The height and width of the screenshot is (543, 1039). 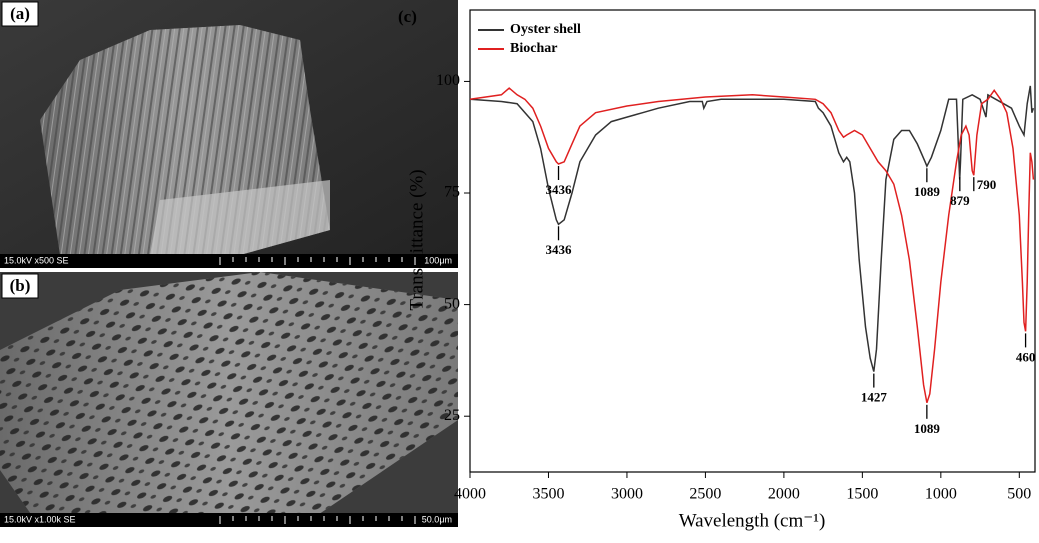 I want to click on y-axis-title: Transmittance (%), so click(x=416, y=239).